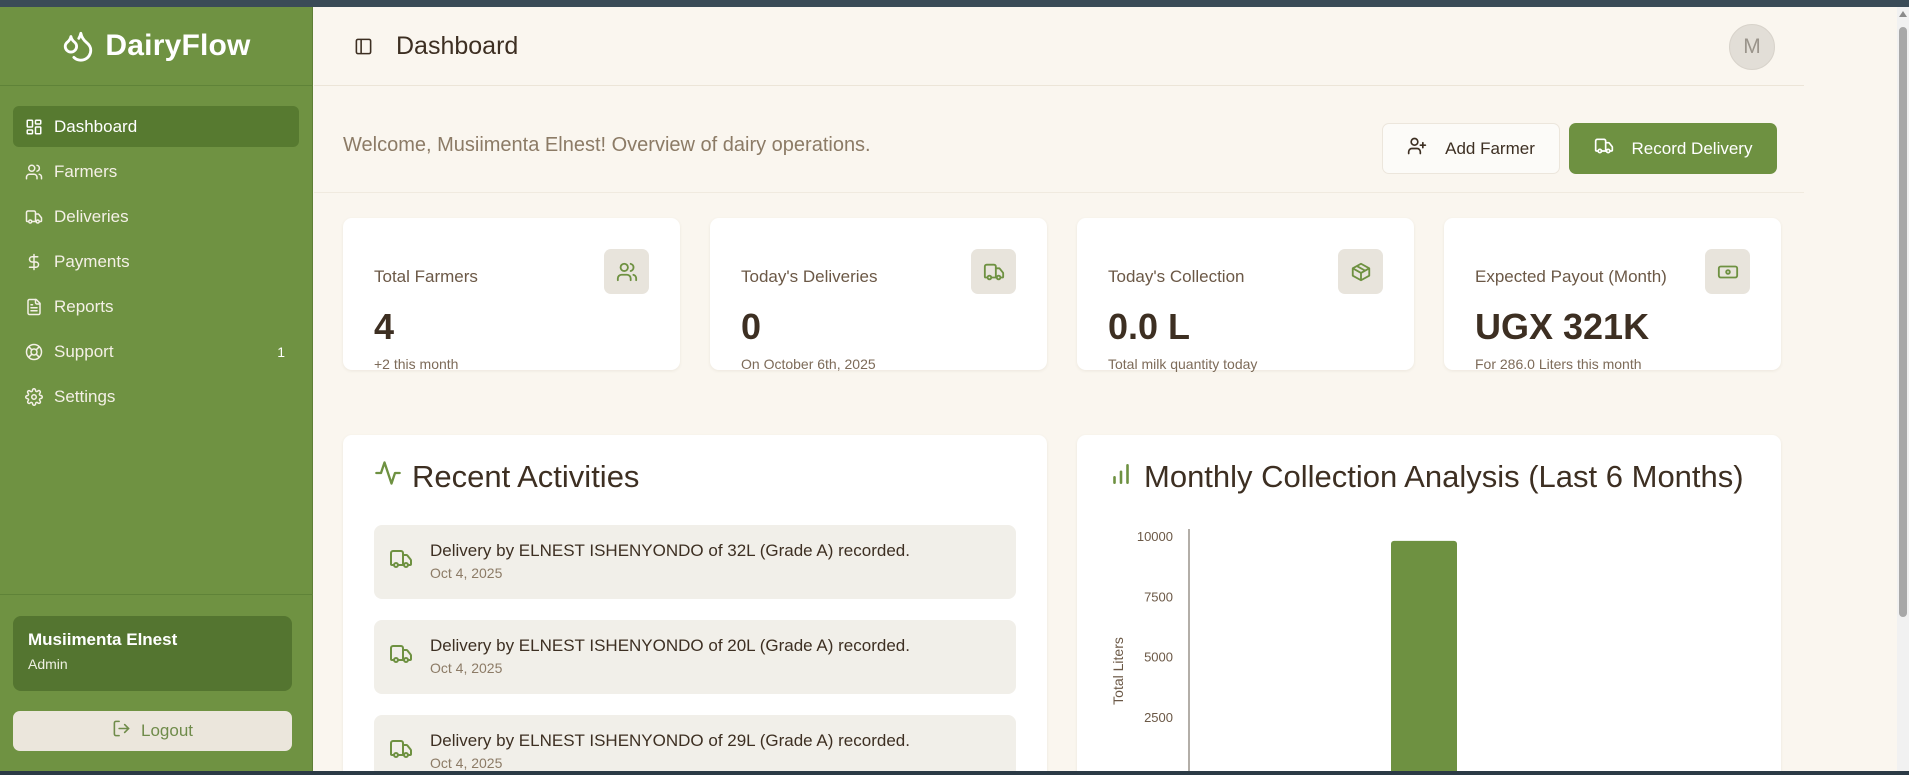 The image size is (1909, 775). I want to click on add-farmer-button: Add Farmer, so click(1471, 148).